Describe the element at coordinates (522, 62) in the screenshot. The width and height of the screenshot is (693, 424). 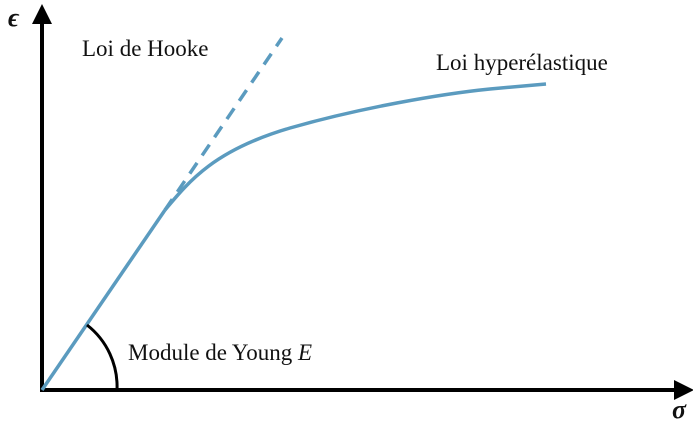
I see `hyperelastic-label: Loi hyperélastique` at that location.